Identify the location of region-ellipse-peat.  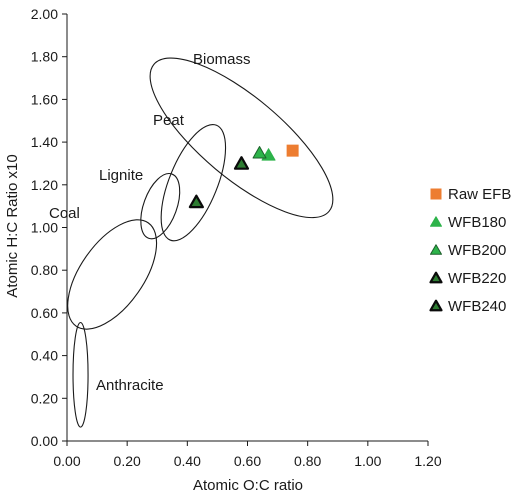
(193, 183).